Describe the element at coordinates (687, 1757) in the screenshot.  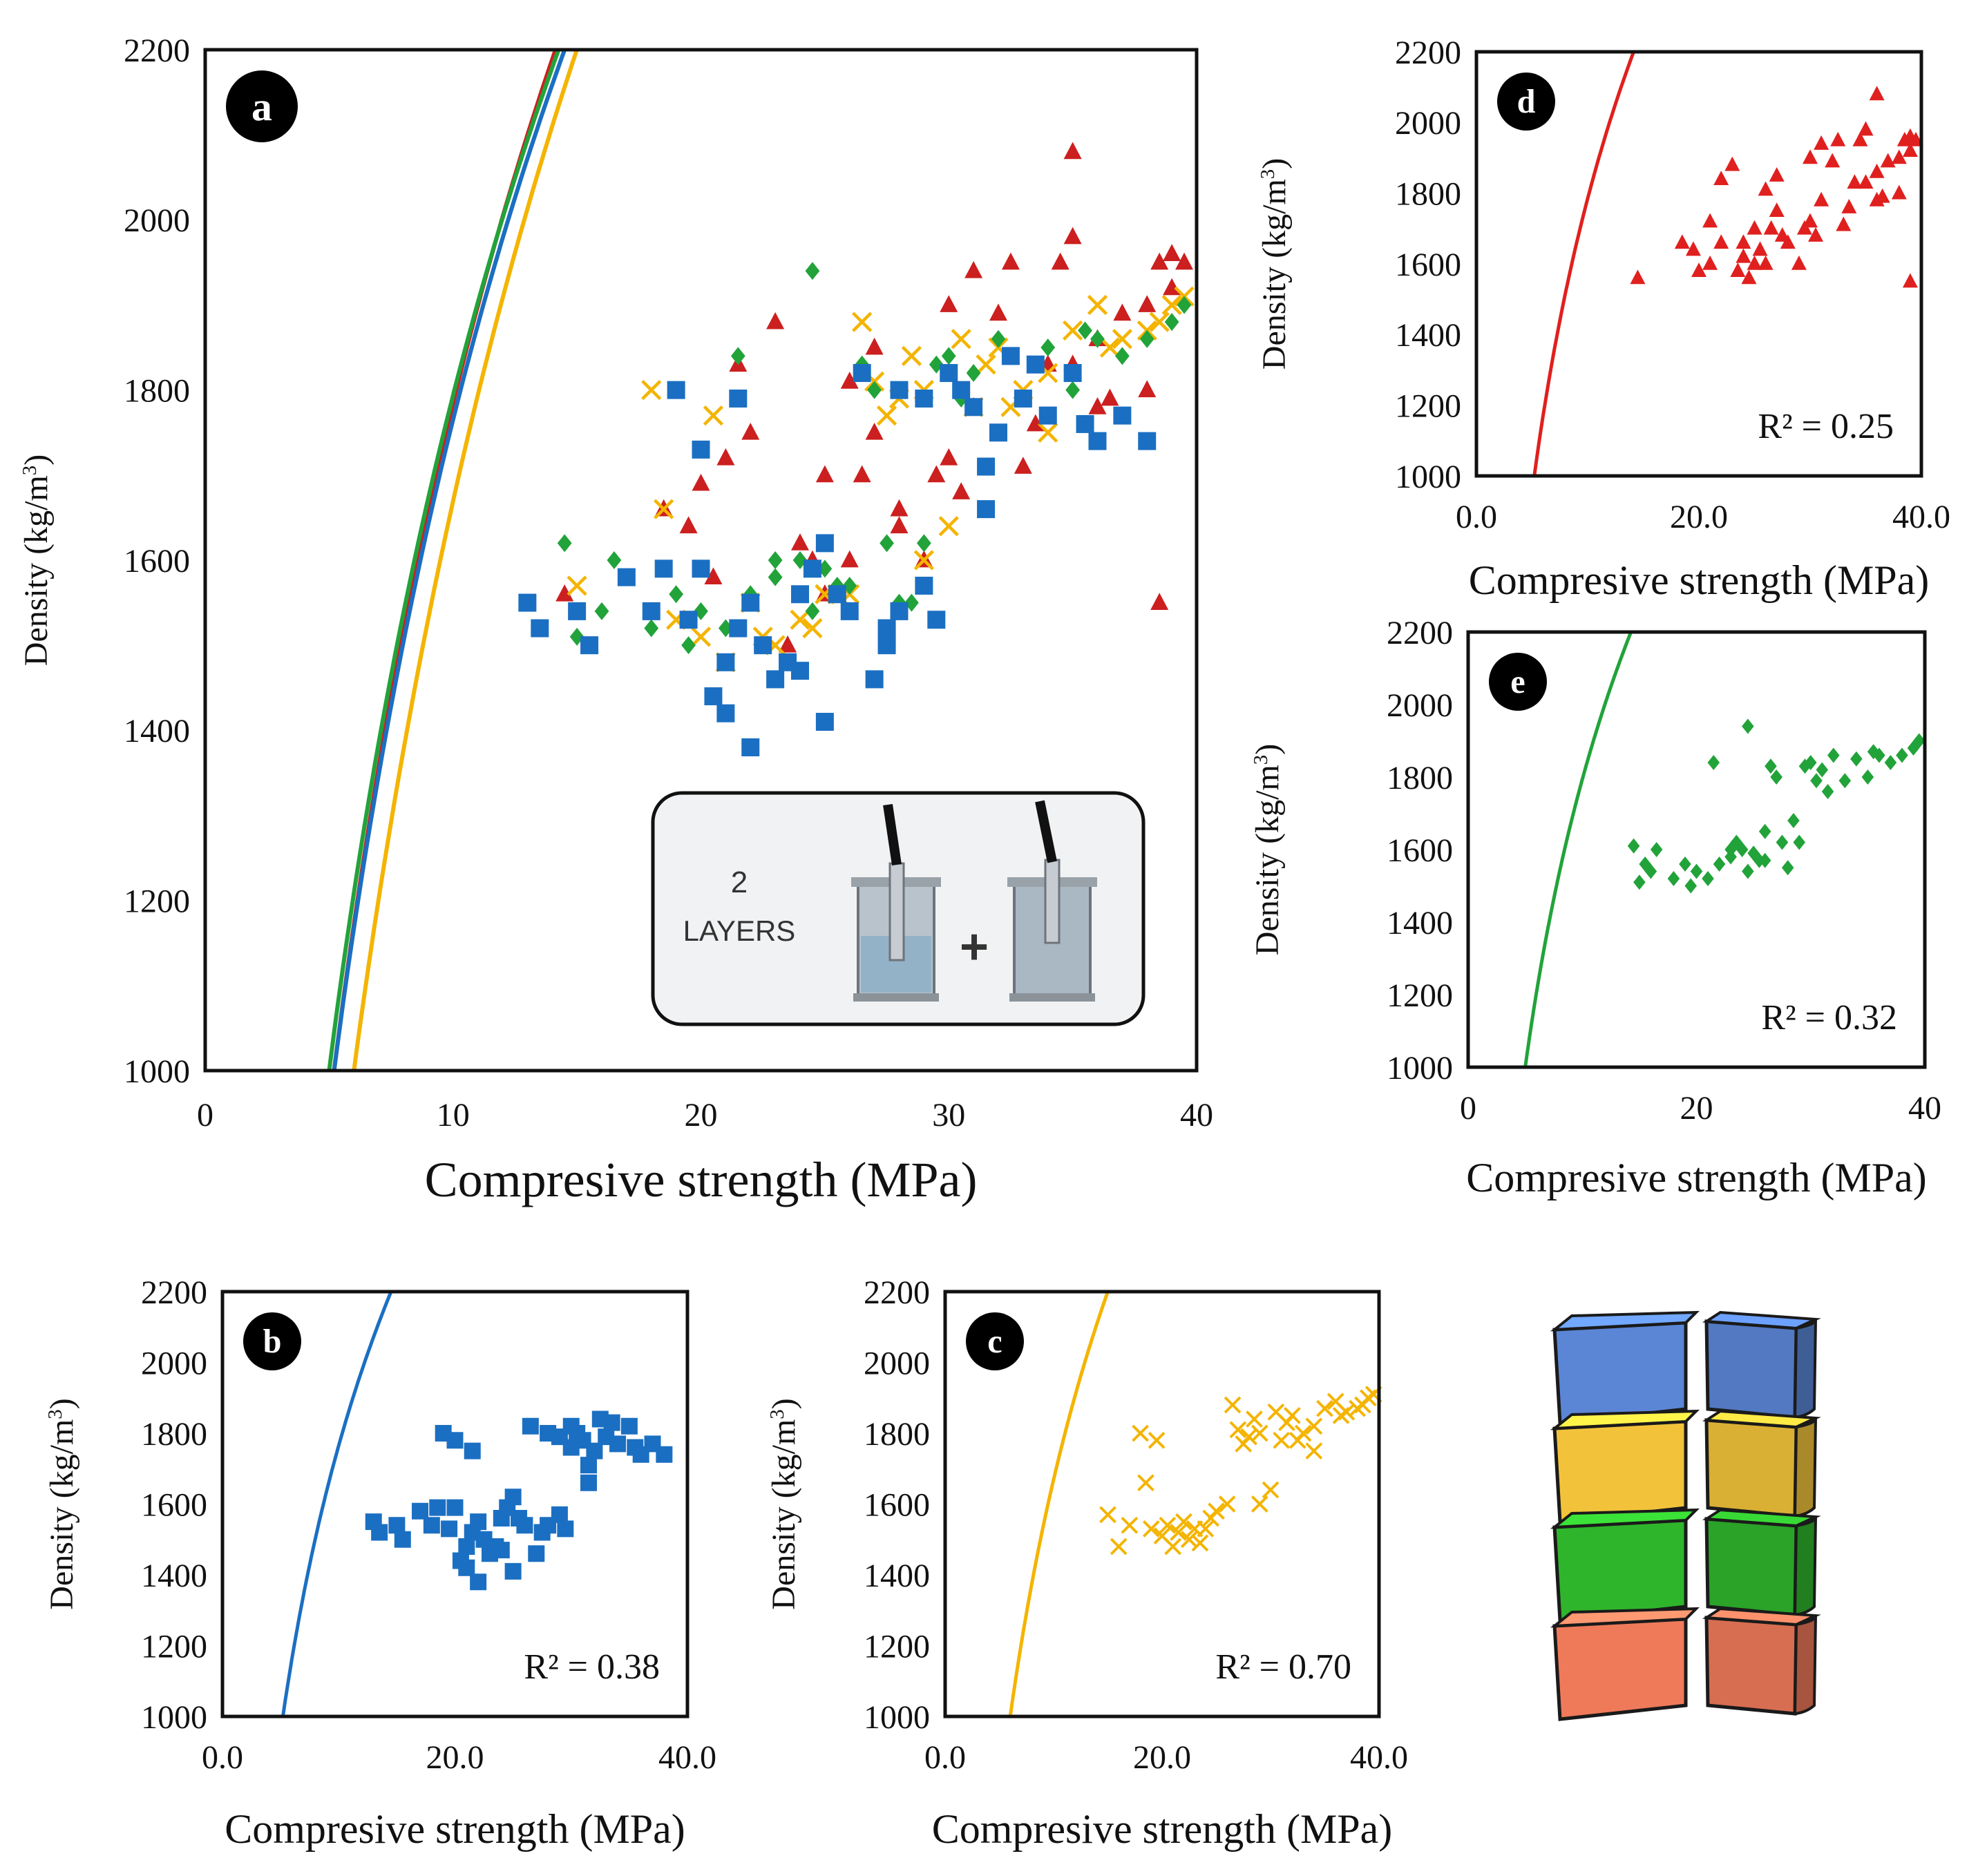
I see `x-tick-label: 40.0` at that location.